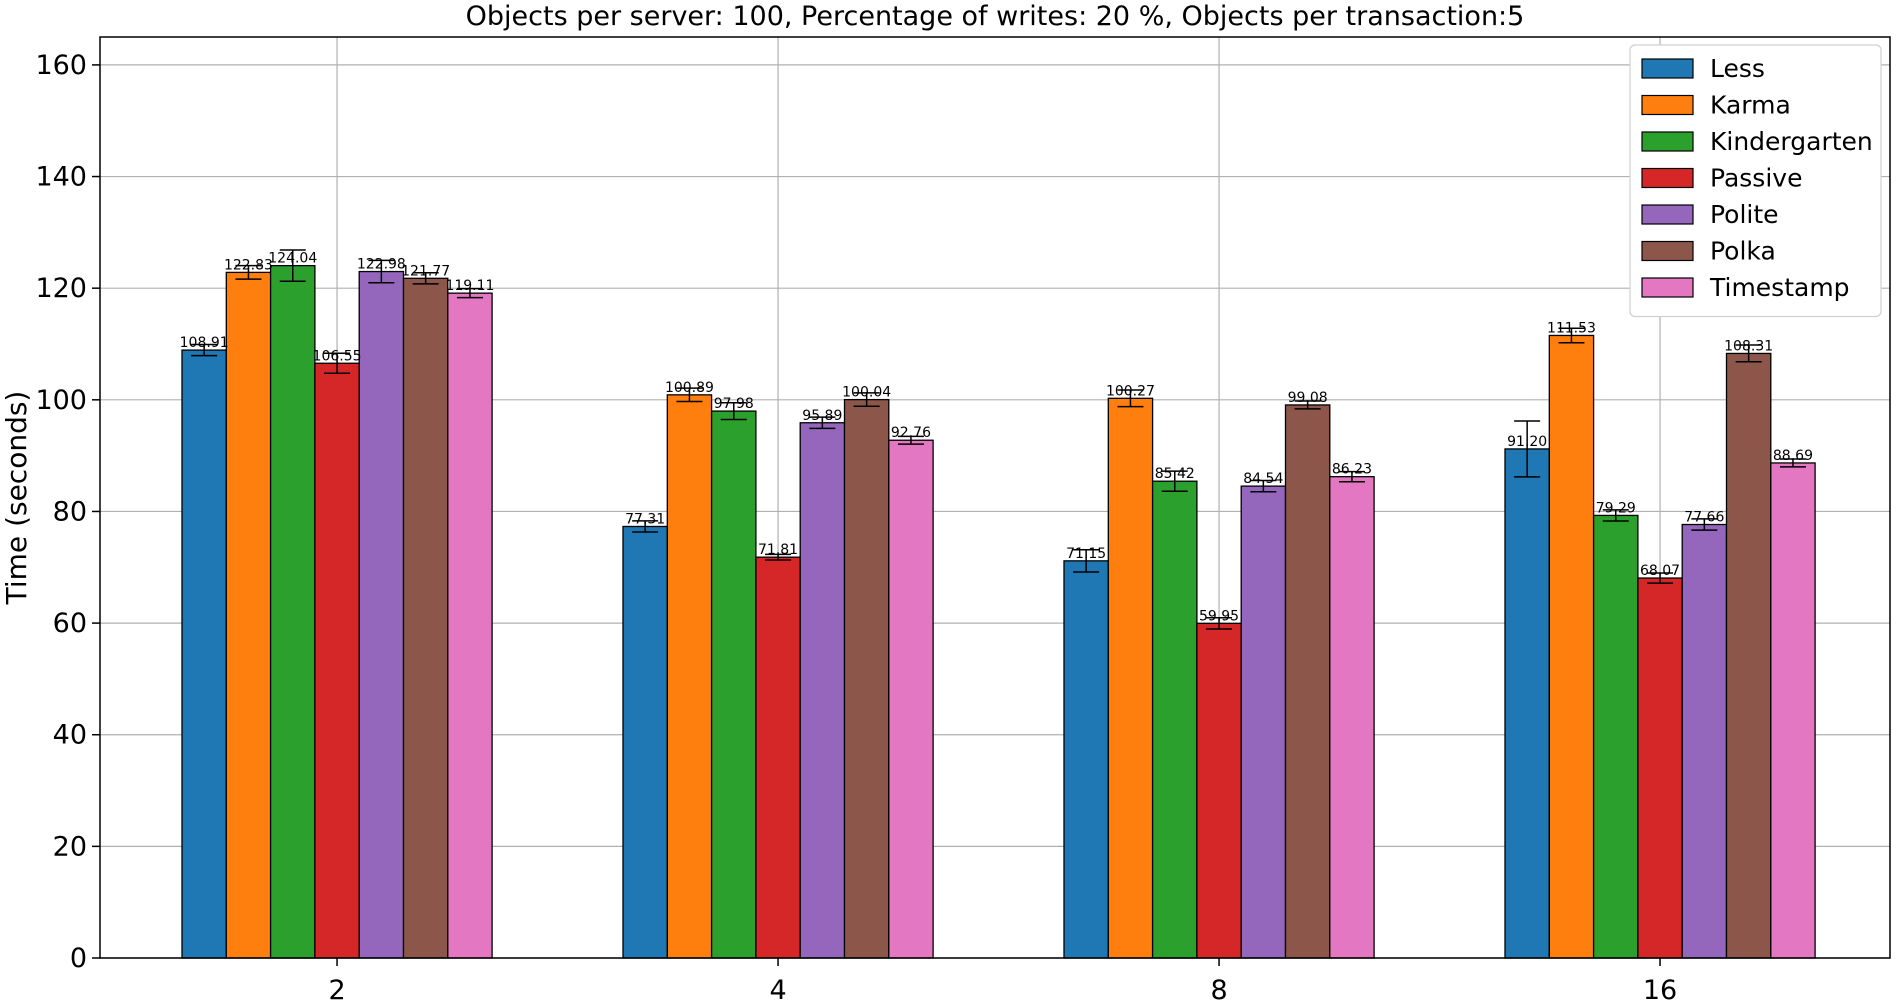 The image size is (1900, 1000). What do you see at coordinates (70, 735) in the screenshot?
I see `y-tick-label: 40` at bounding box center [70, 735].